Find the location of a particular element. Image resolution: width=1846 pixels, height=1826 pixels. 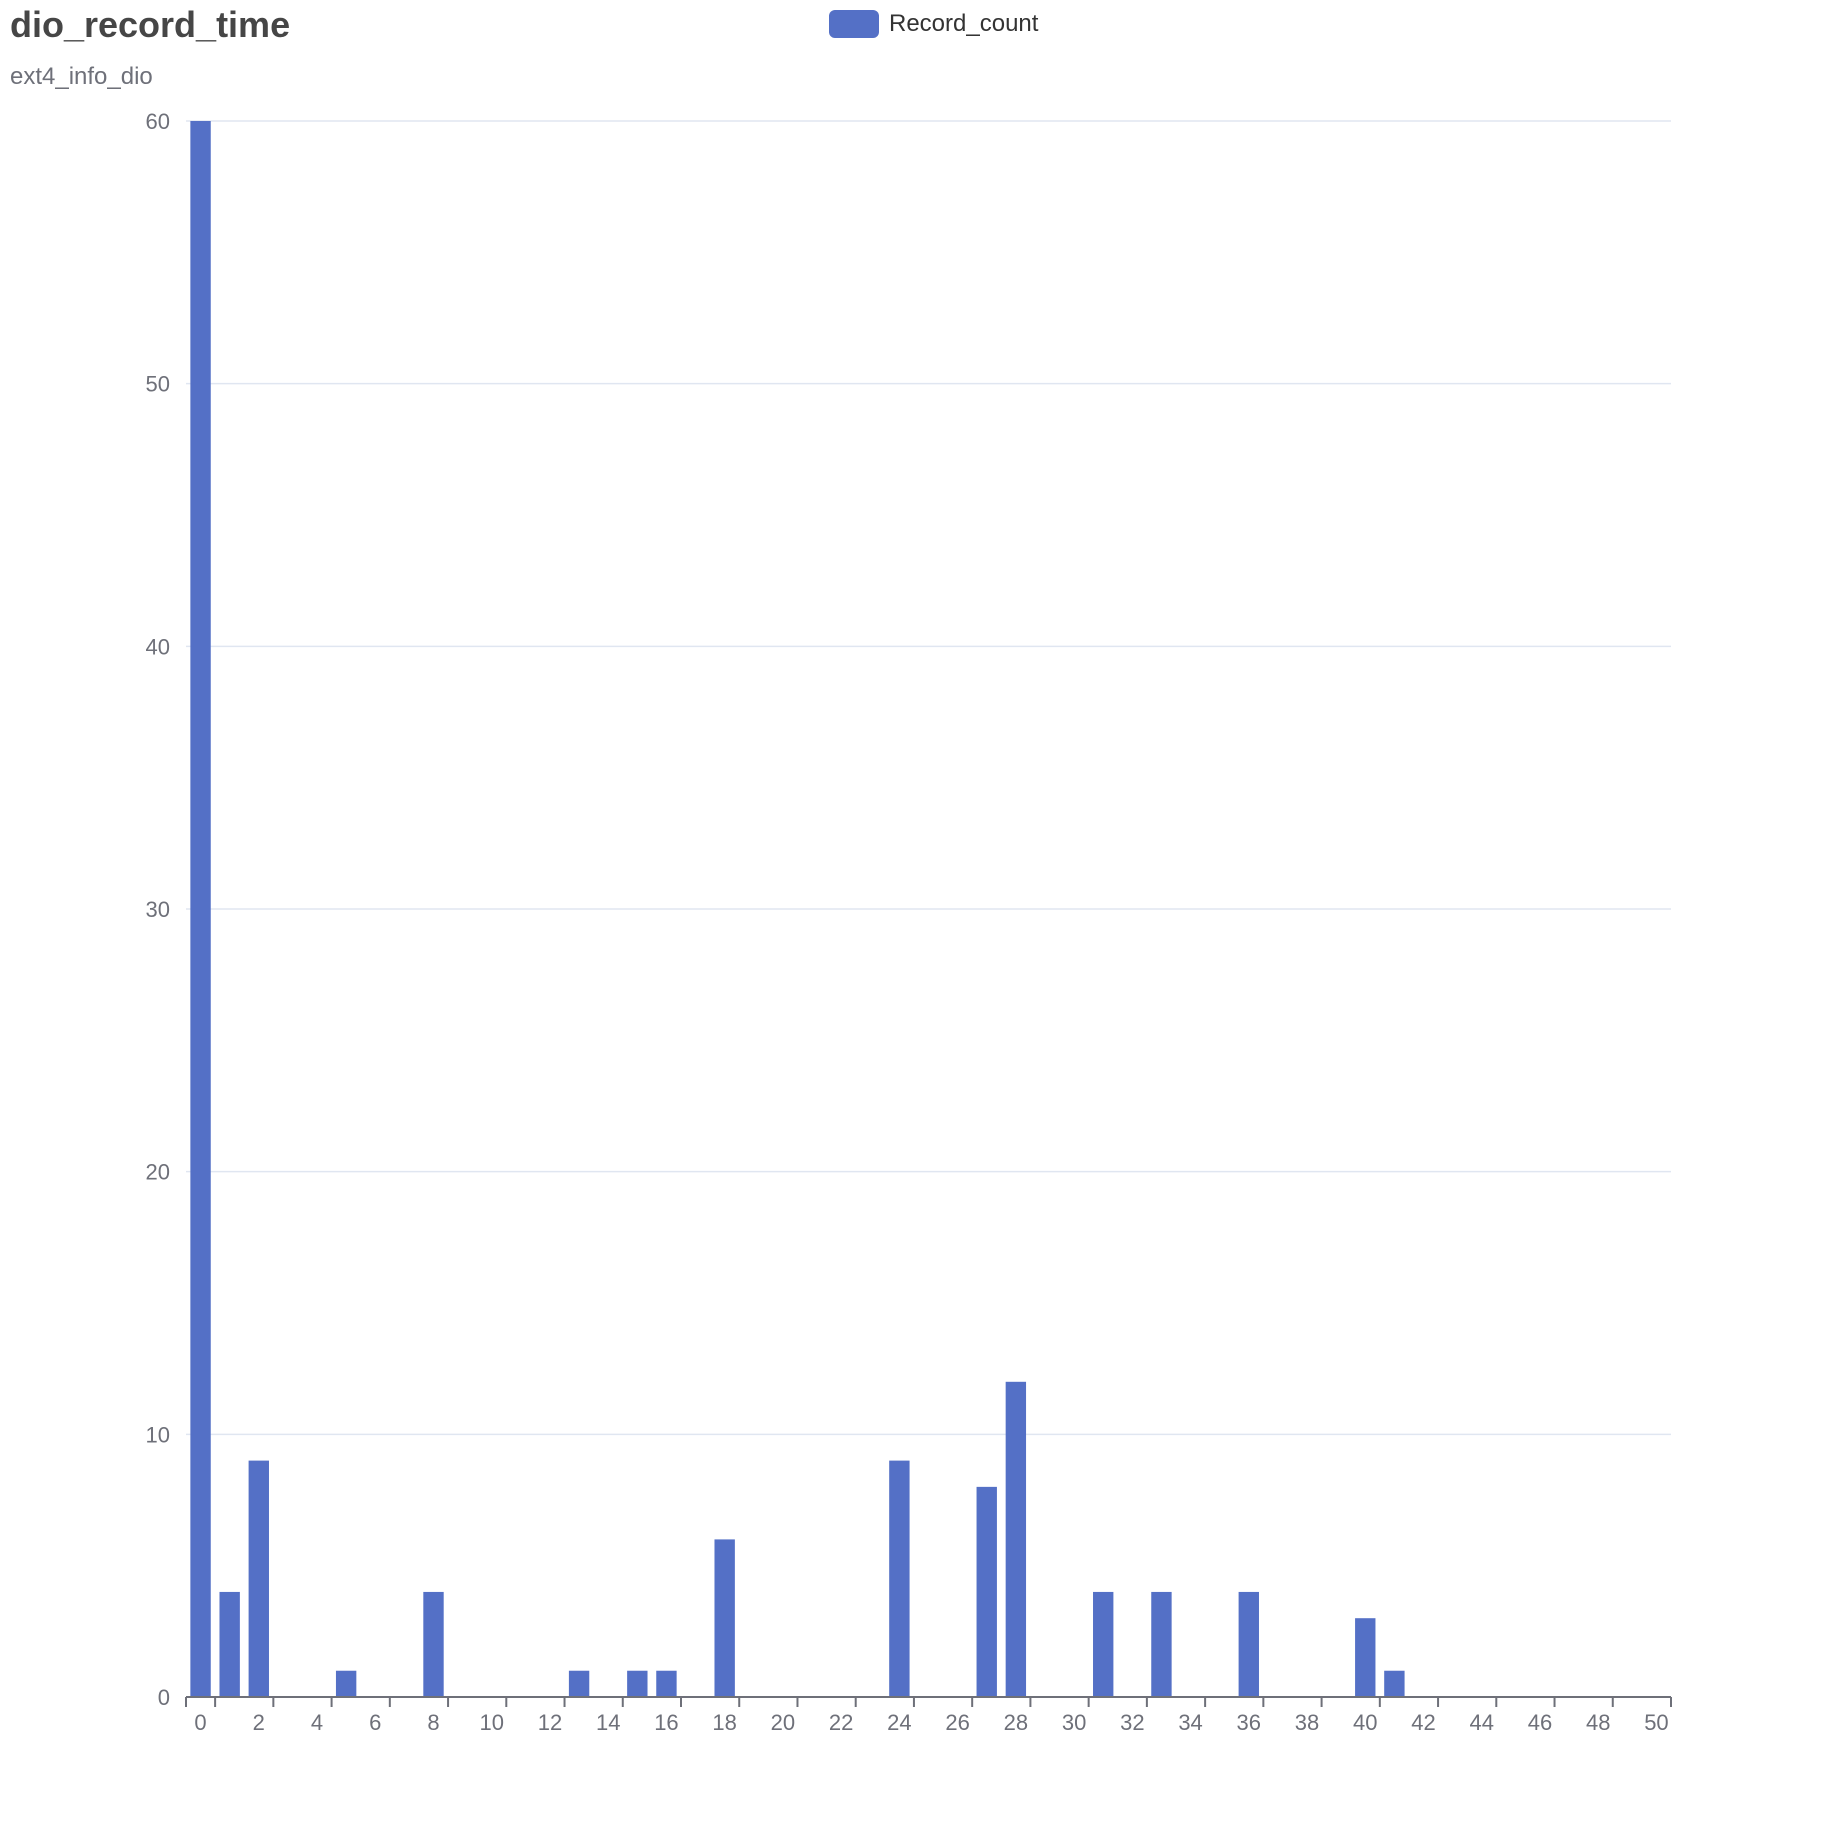

x-tick-label: 50 is located at coordinates (1656, 1722).